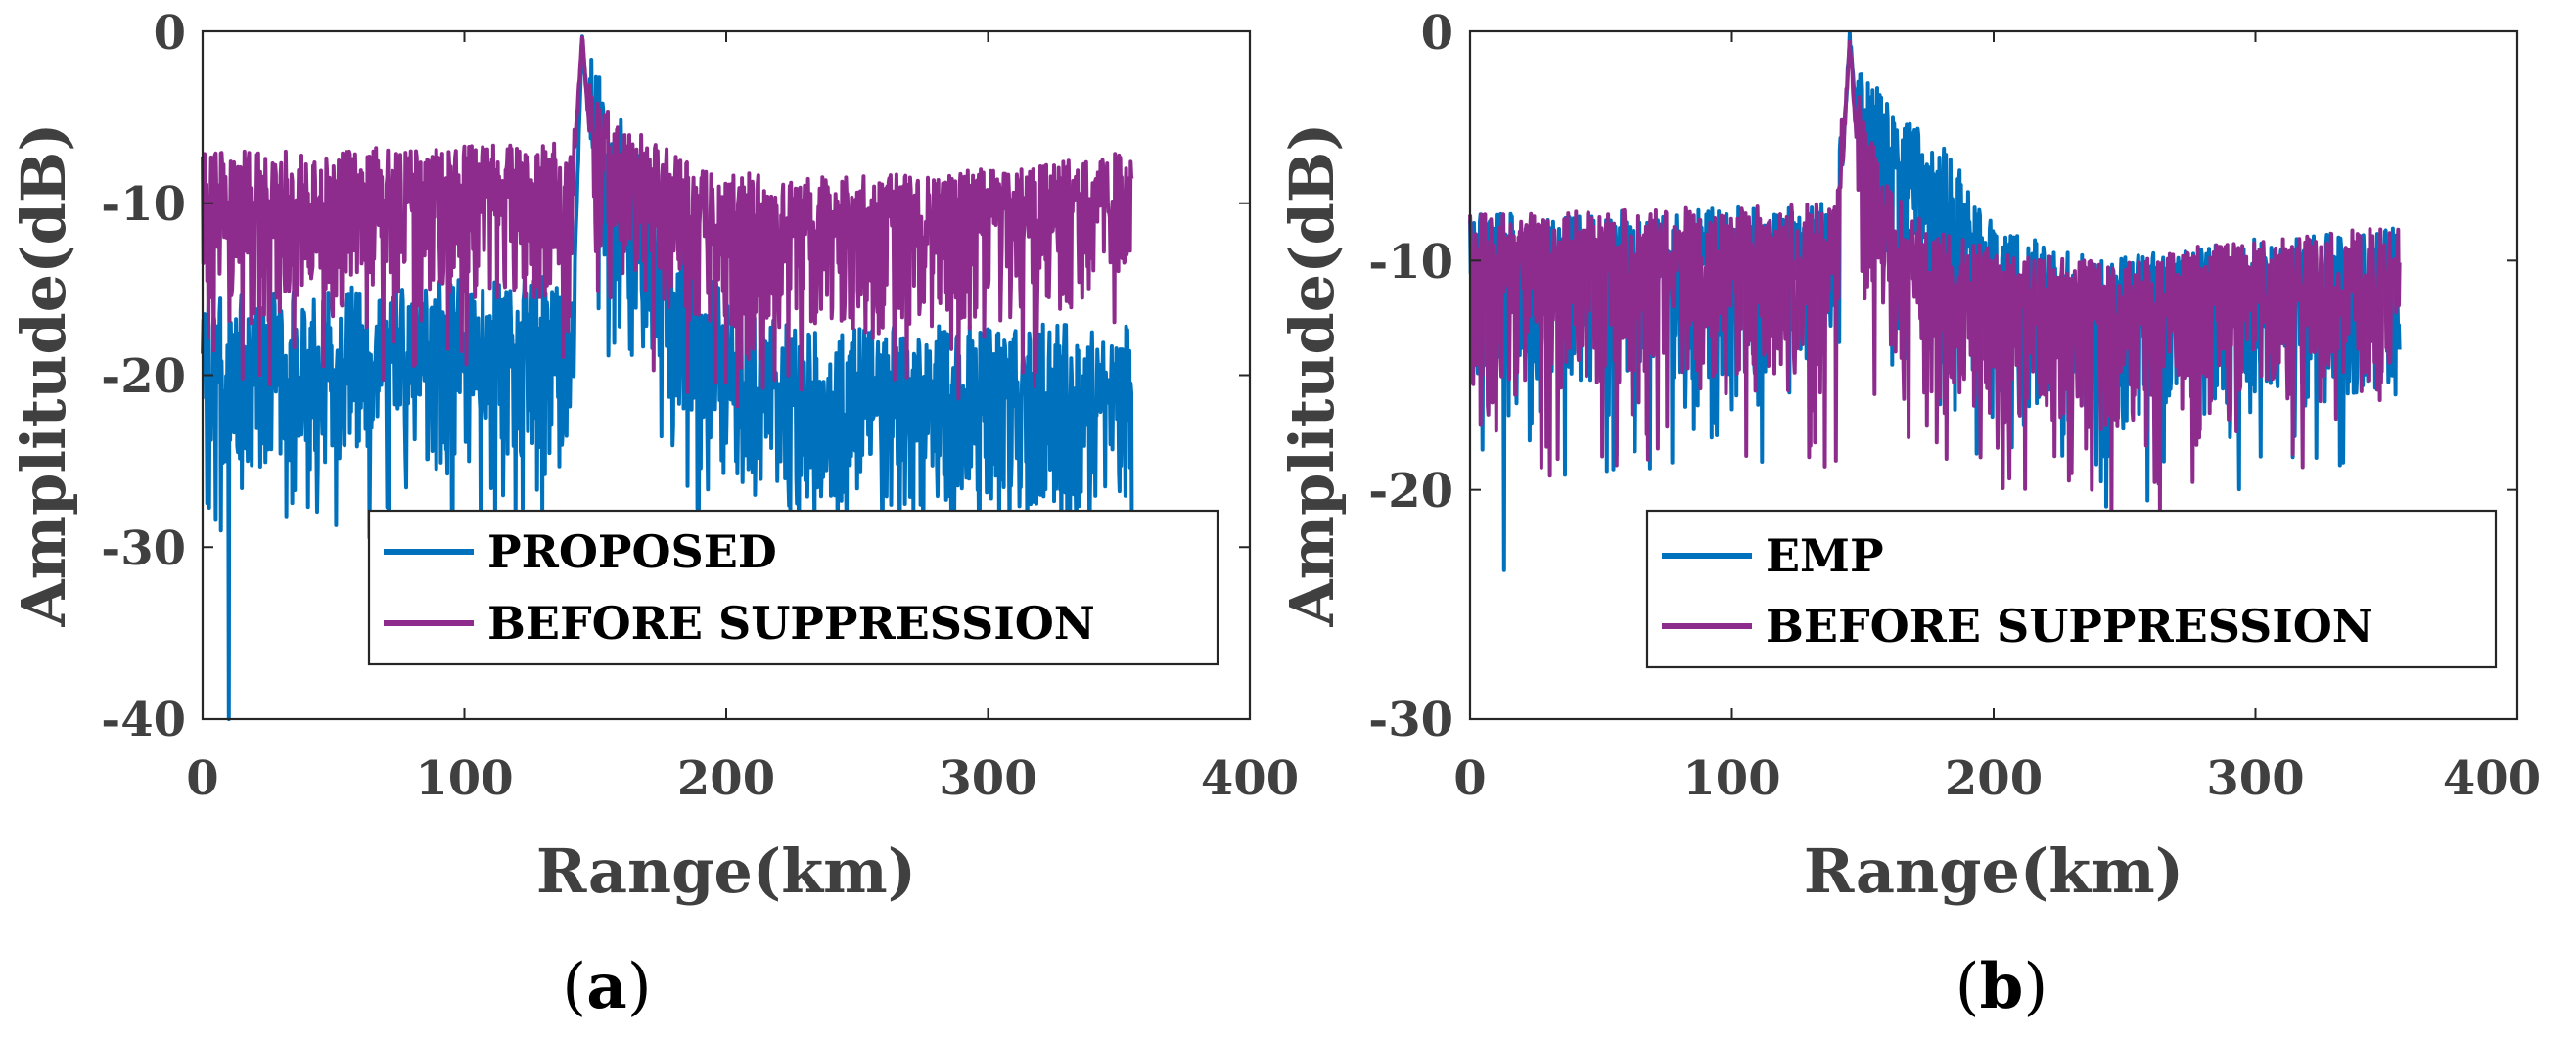 The image size is (2576, 1038). Describe the element at coordinates (1470, 779) in the screenshot. I see `panel-b-x-tick-label: 0` at that location.